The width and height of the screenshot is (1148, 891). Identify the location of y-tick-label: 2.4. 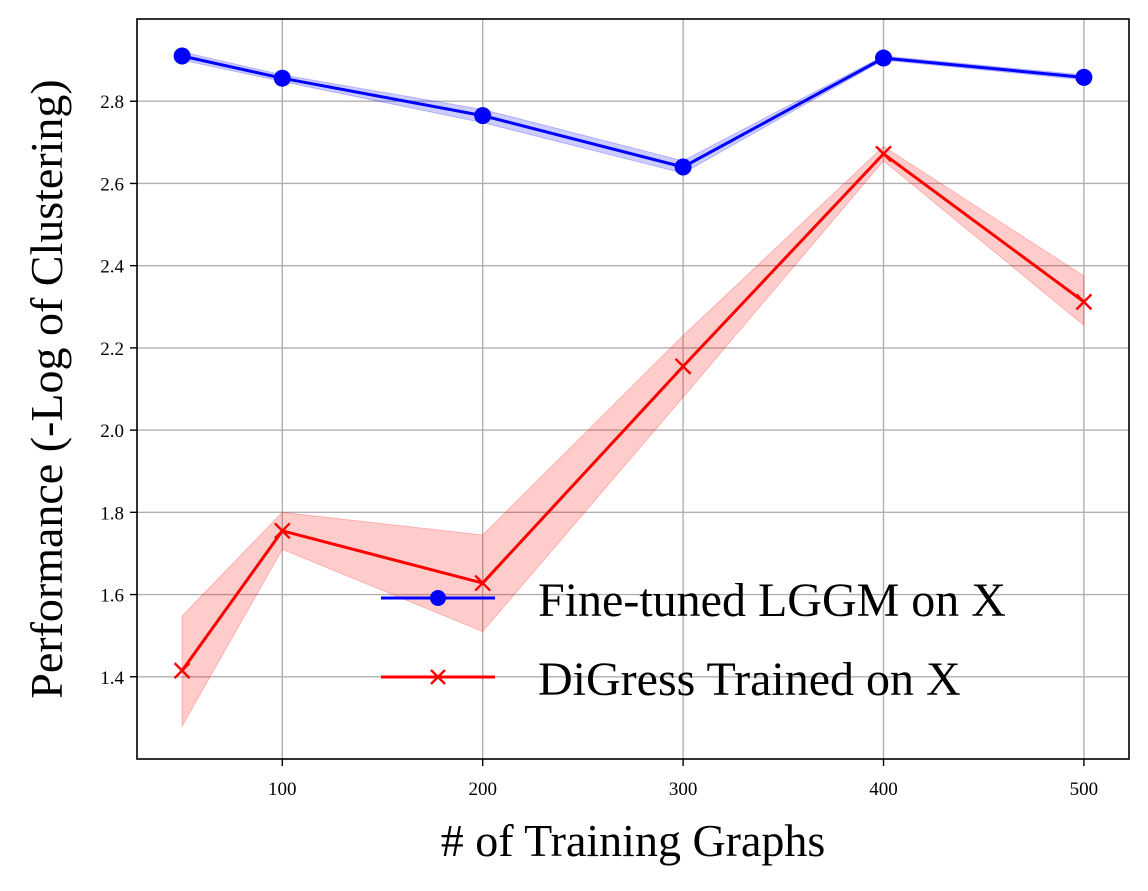
(112, 267).